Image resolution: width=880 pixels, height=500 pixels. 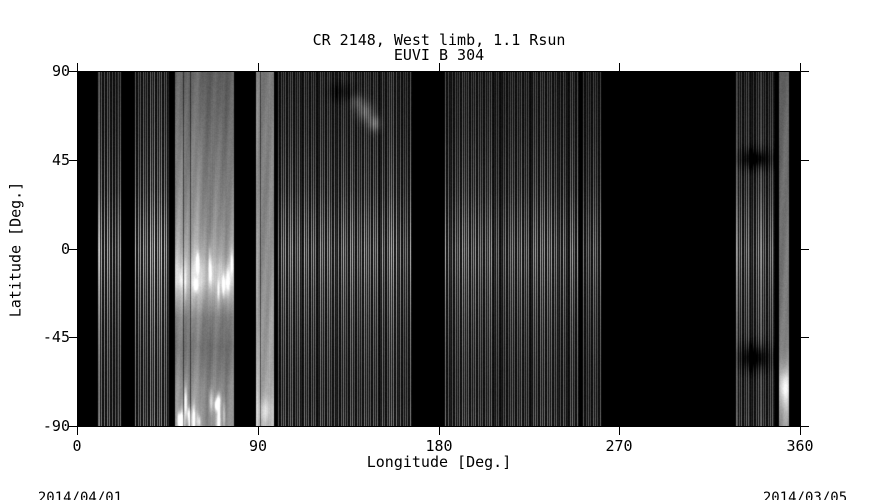 I want to click on x-tick-label: 360, so click(x=800, y=446).